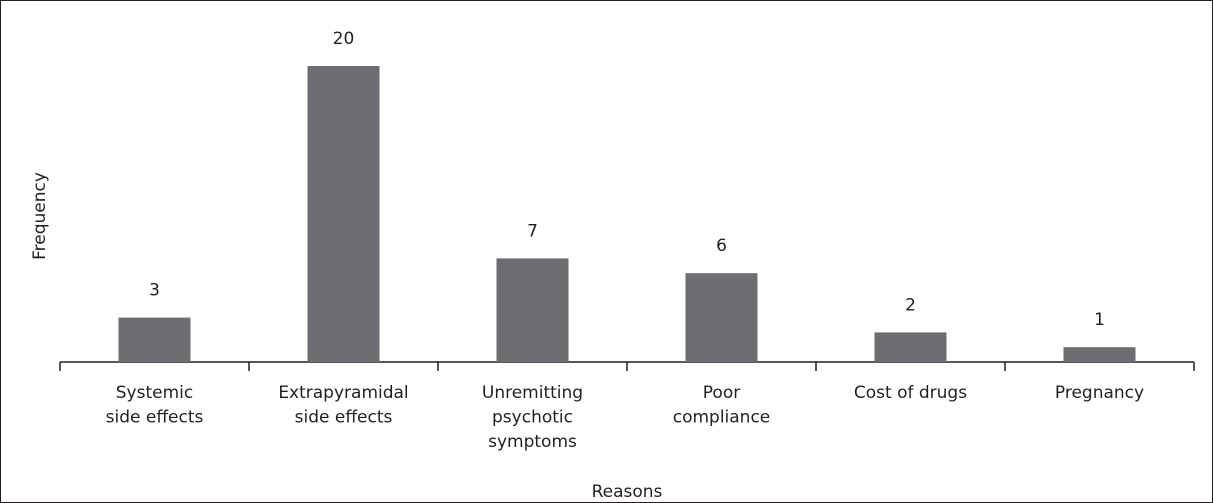 This screenshot has height=503, width=1213. I want to click on value-label: 3, so click(154, 291).